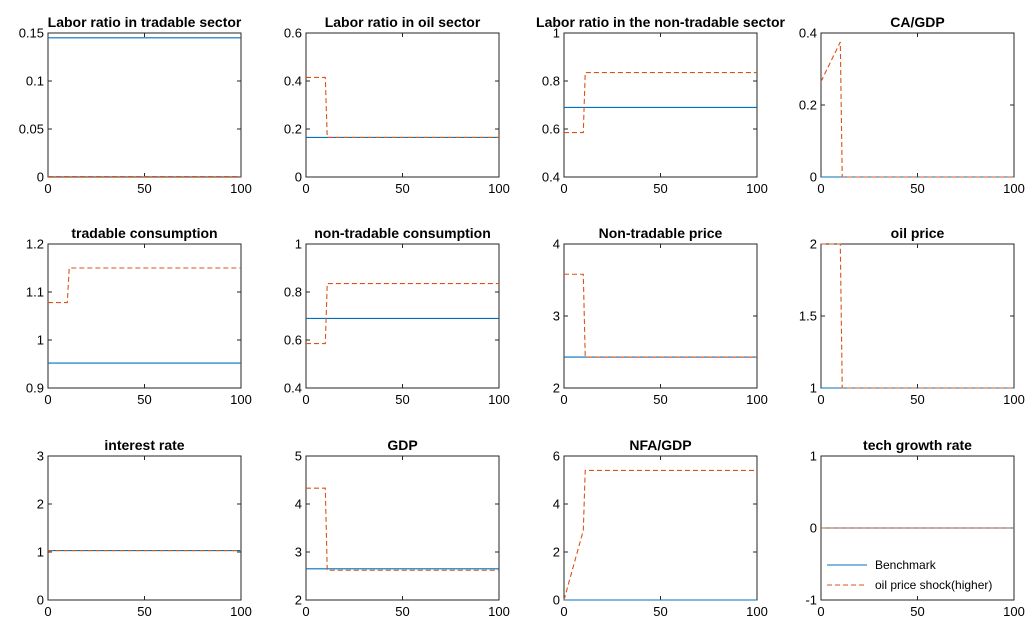  I want to click on subplot-title: tradable consumption, so click(144, 233).